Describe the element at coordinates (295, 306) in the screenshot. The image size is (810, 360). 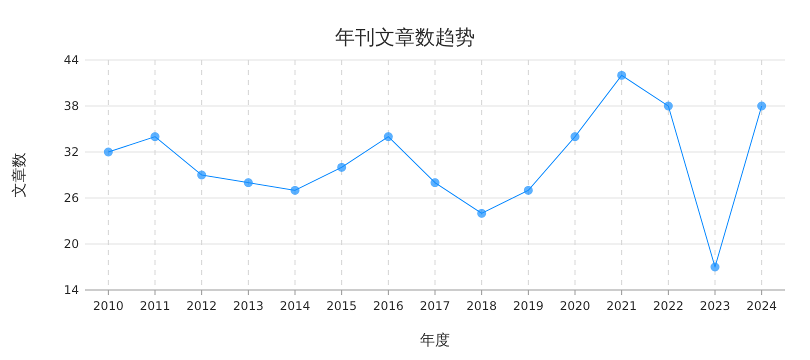
I see `x-tick-label: 2014` at that location.